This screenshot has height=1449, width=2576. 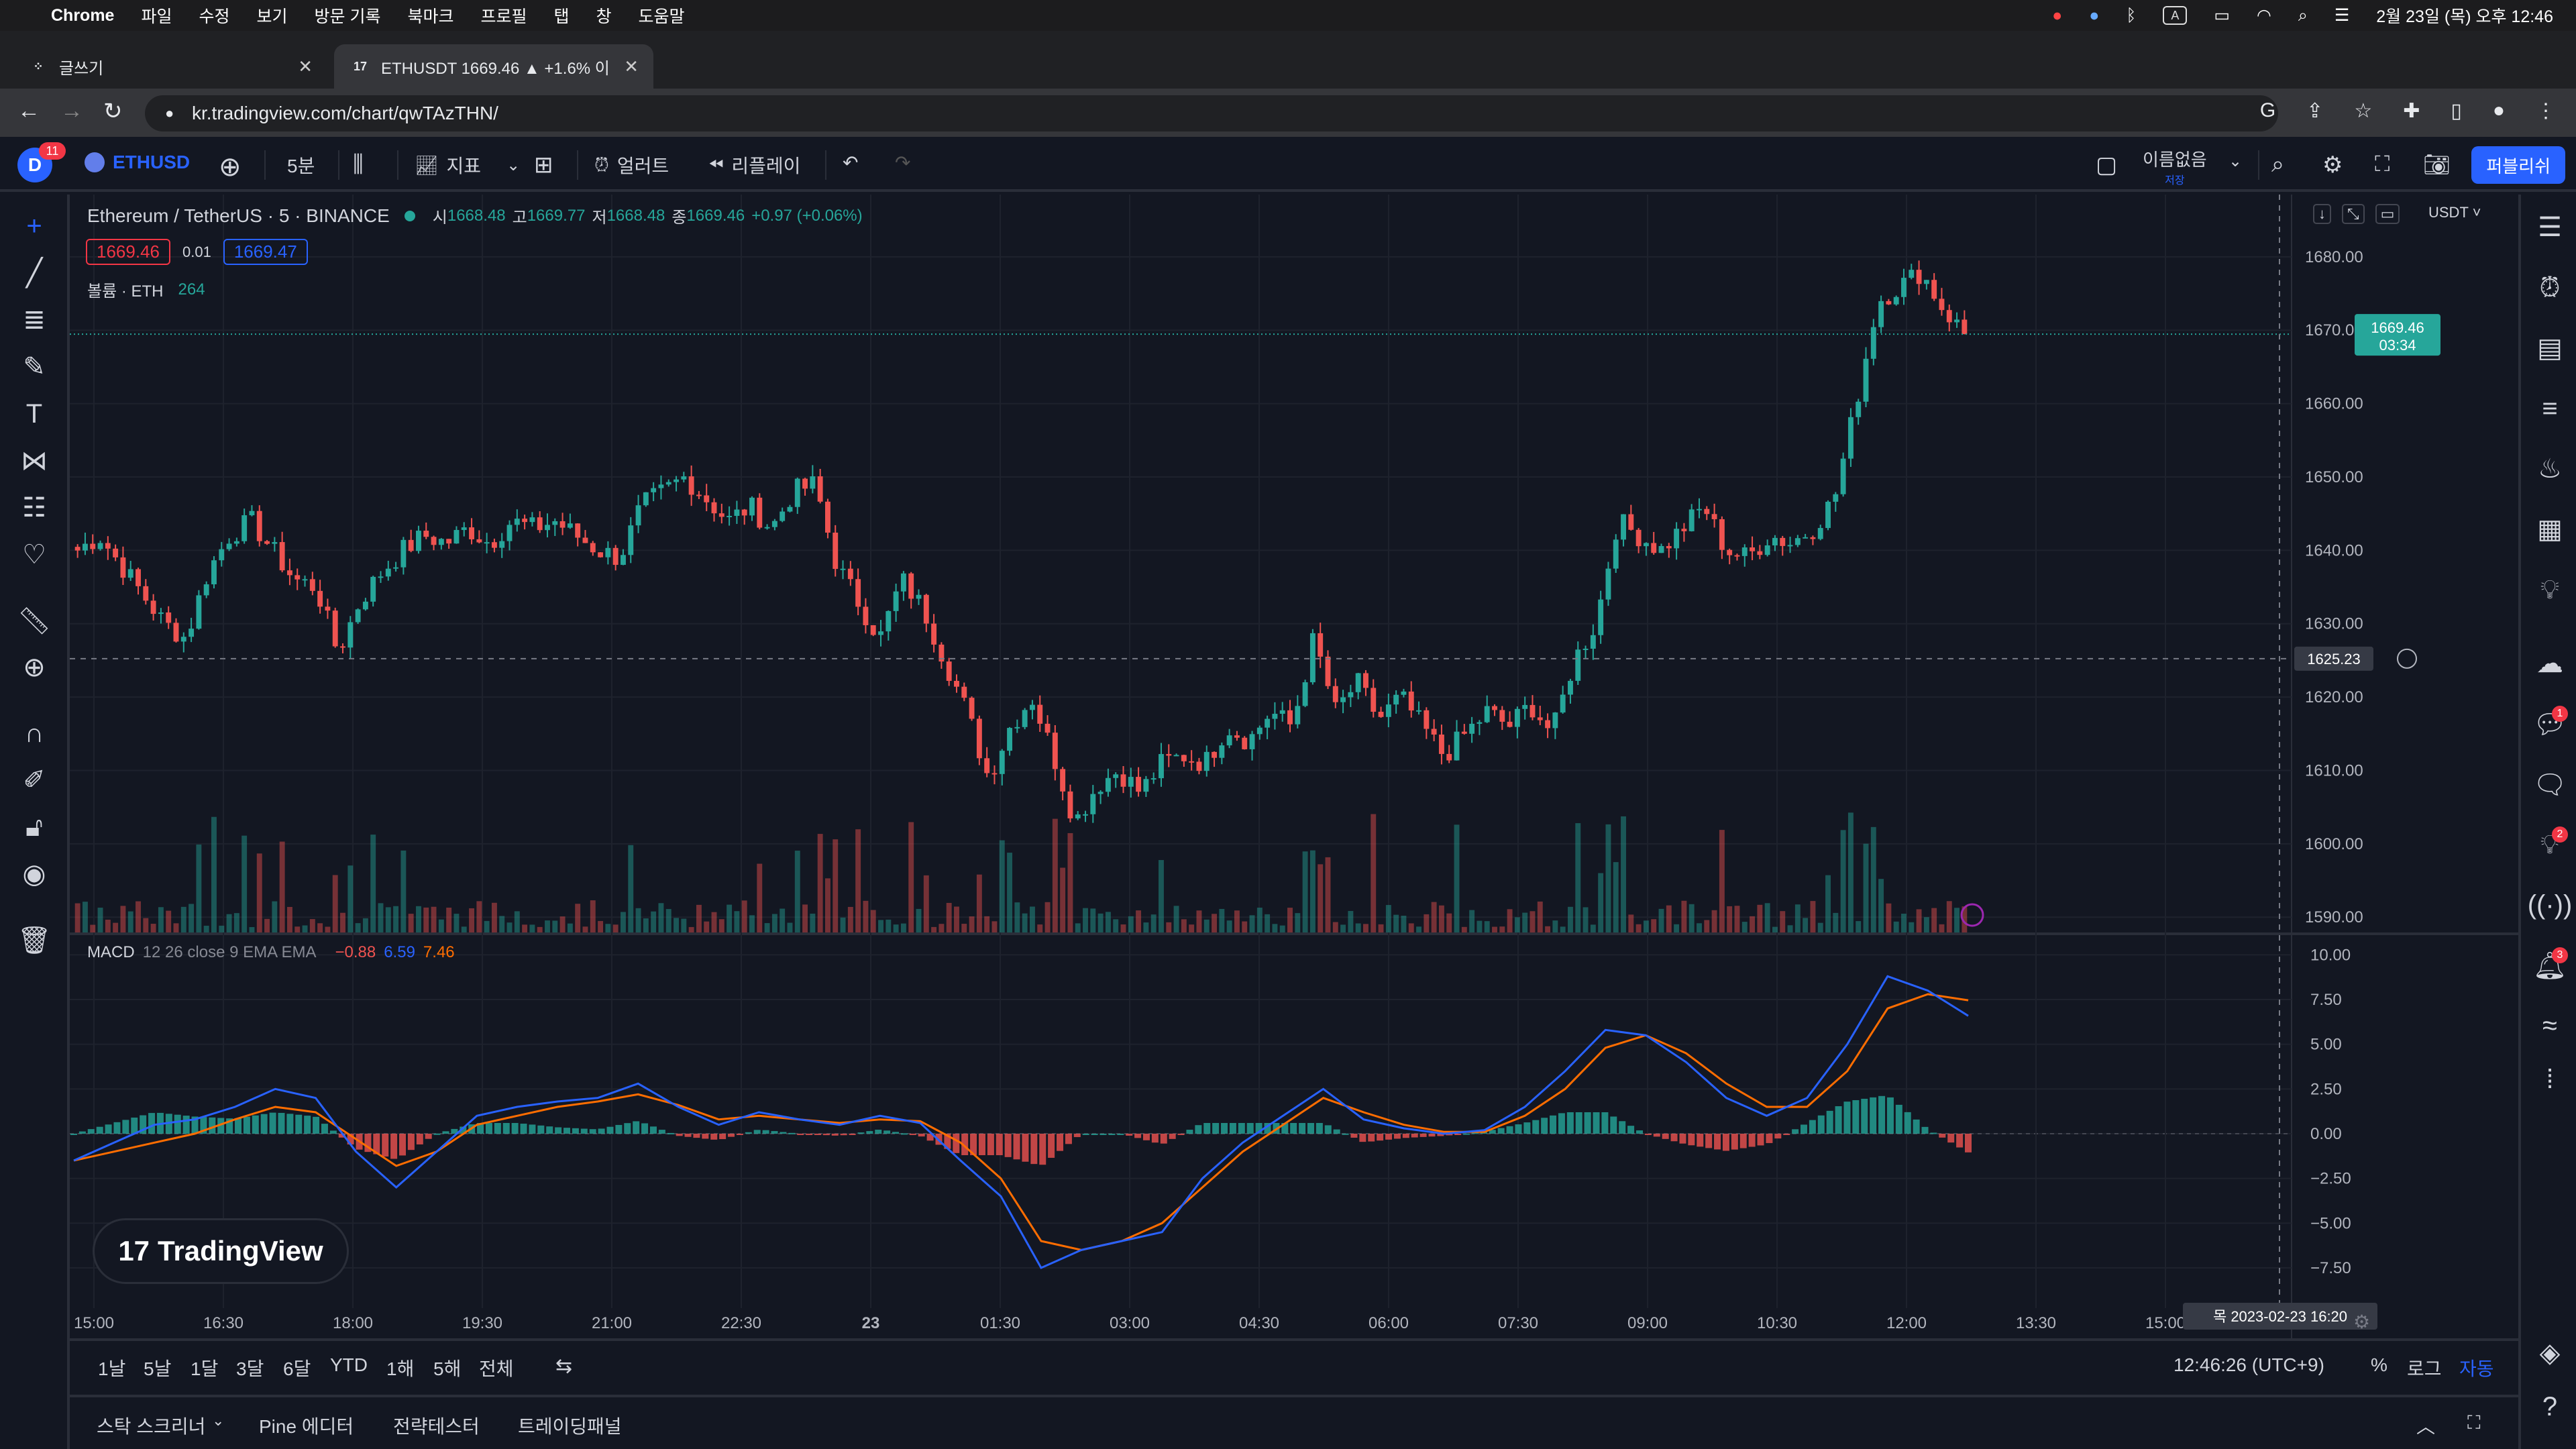 What do you see at coordinates (34, 320) in the screenshot?
I see `fib-retracement-icon: ≣` at bounding box center [34, 320].